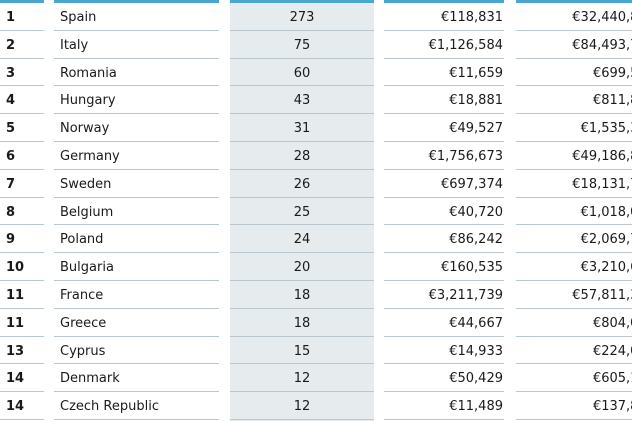 This screenshot has height=421, width=632. What do you see at coordinates (476, 379) in the screenshot?
I see `average-grant-cell: €50,429` at bounding box center [476, 379].